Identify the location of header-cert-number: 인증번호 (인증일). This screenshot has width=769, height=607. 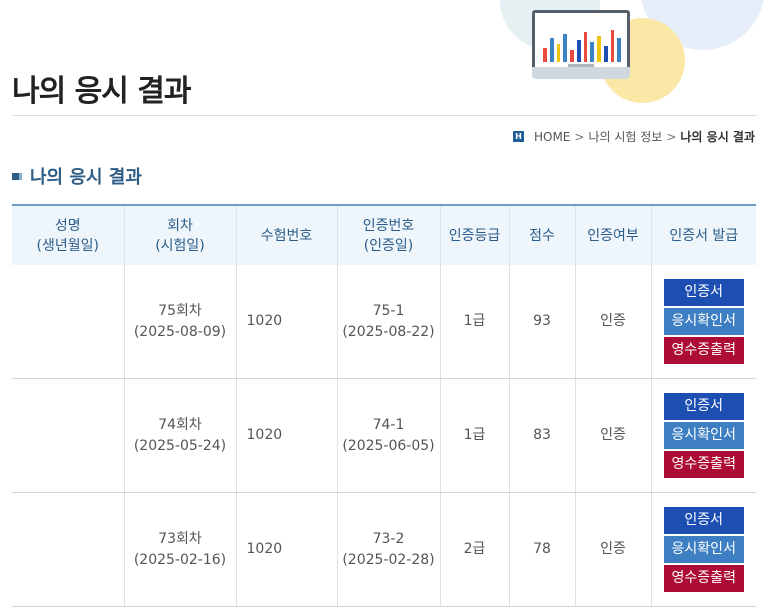
(388, 234).